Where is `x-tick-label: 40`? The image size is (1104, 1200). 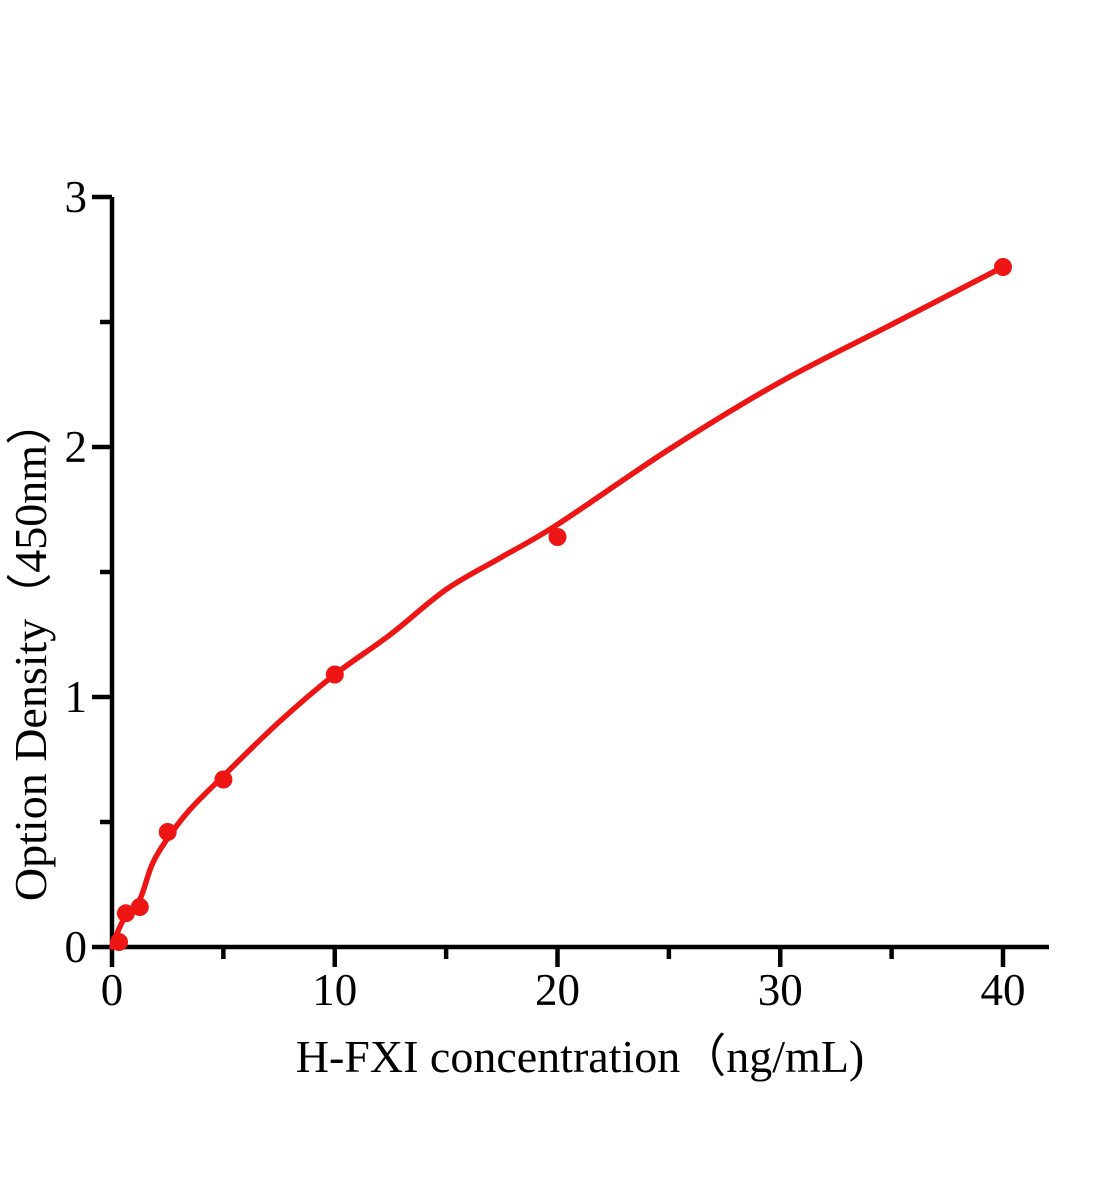 x-tick-label: 40 is located at coordinates (1003, 990).